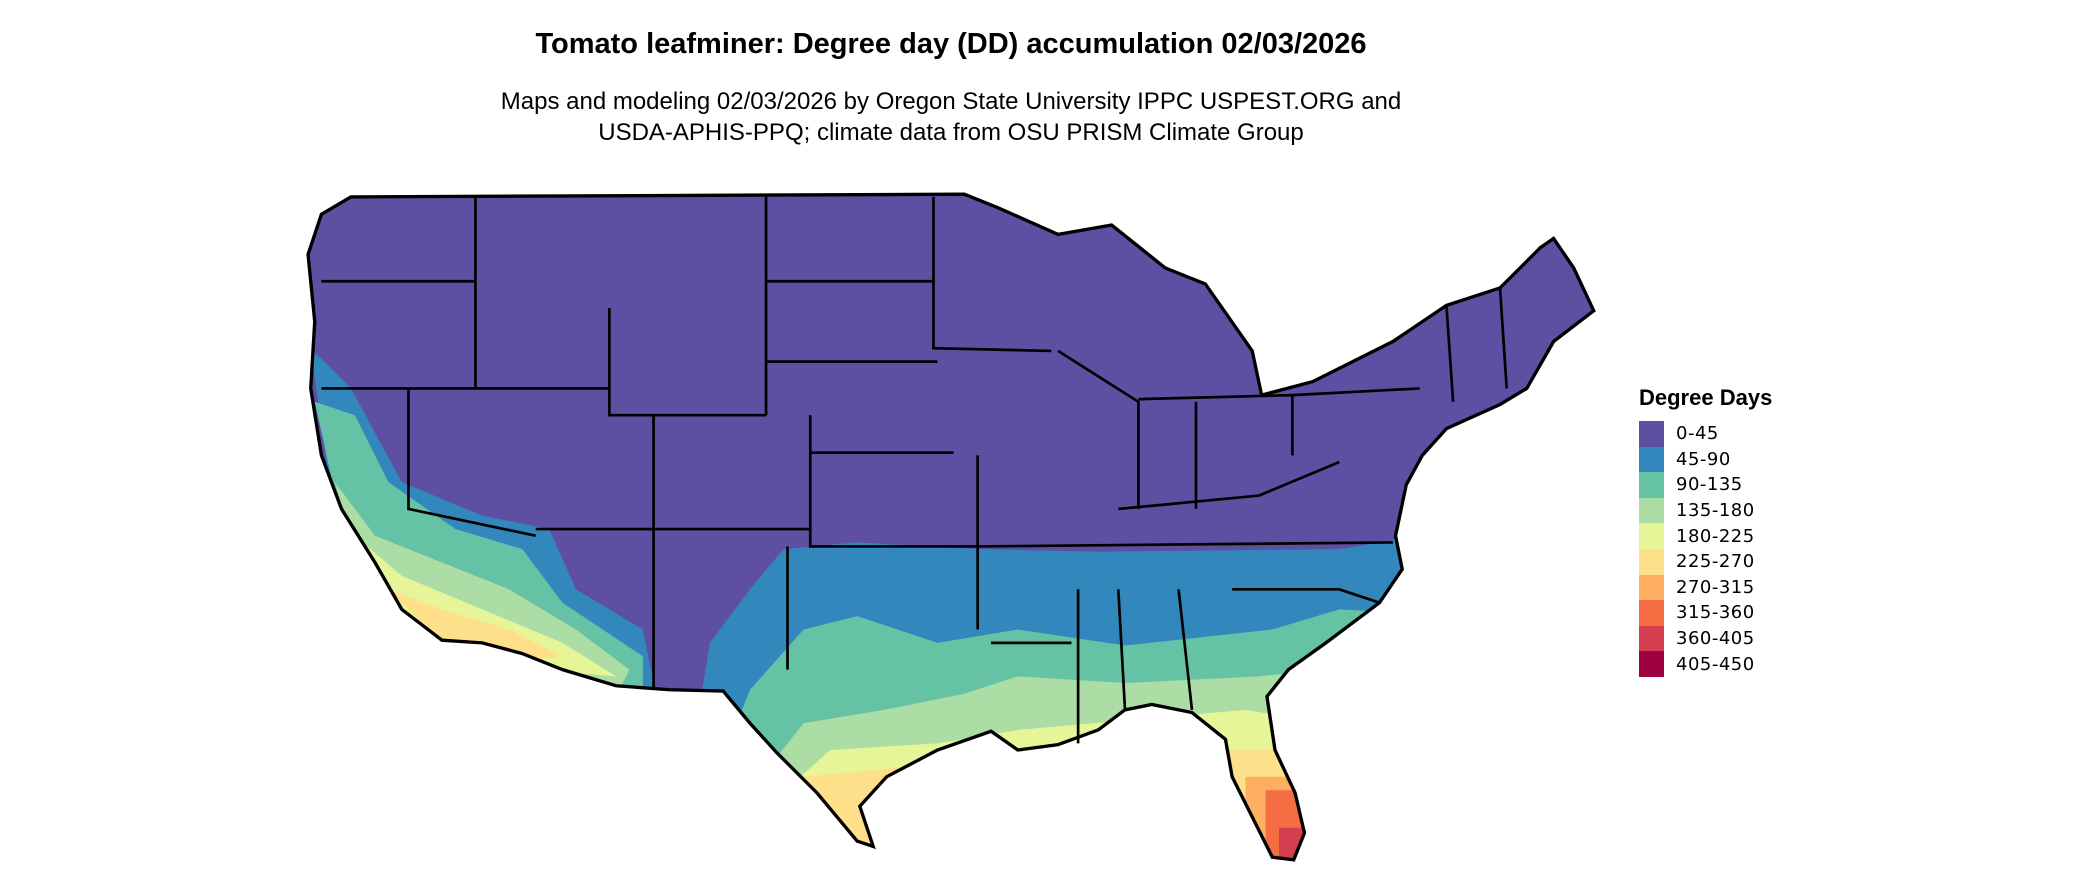  I want to click on legend-label: 45-90, so click(1703, 459).